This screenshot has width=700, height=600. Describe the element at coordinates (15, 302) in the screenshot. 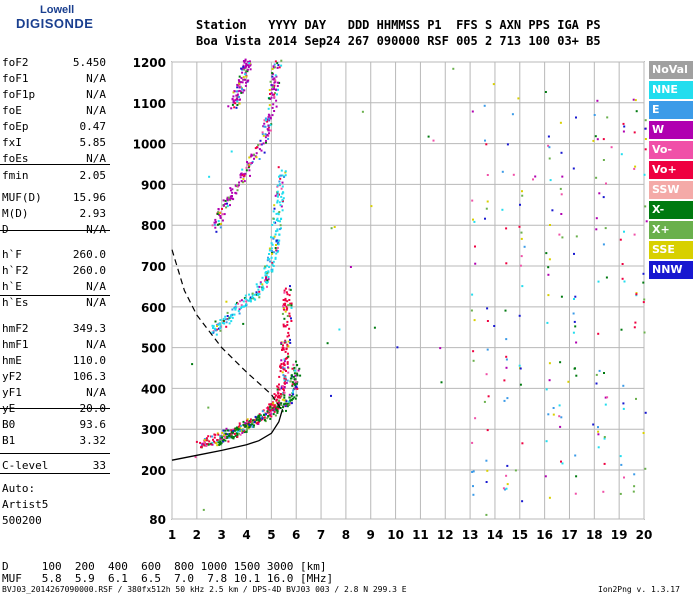

I see `param-name: h`Es` at that location.